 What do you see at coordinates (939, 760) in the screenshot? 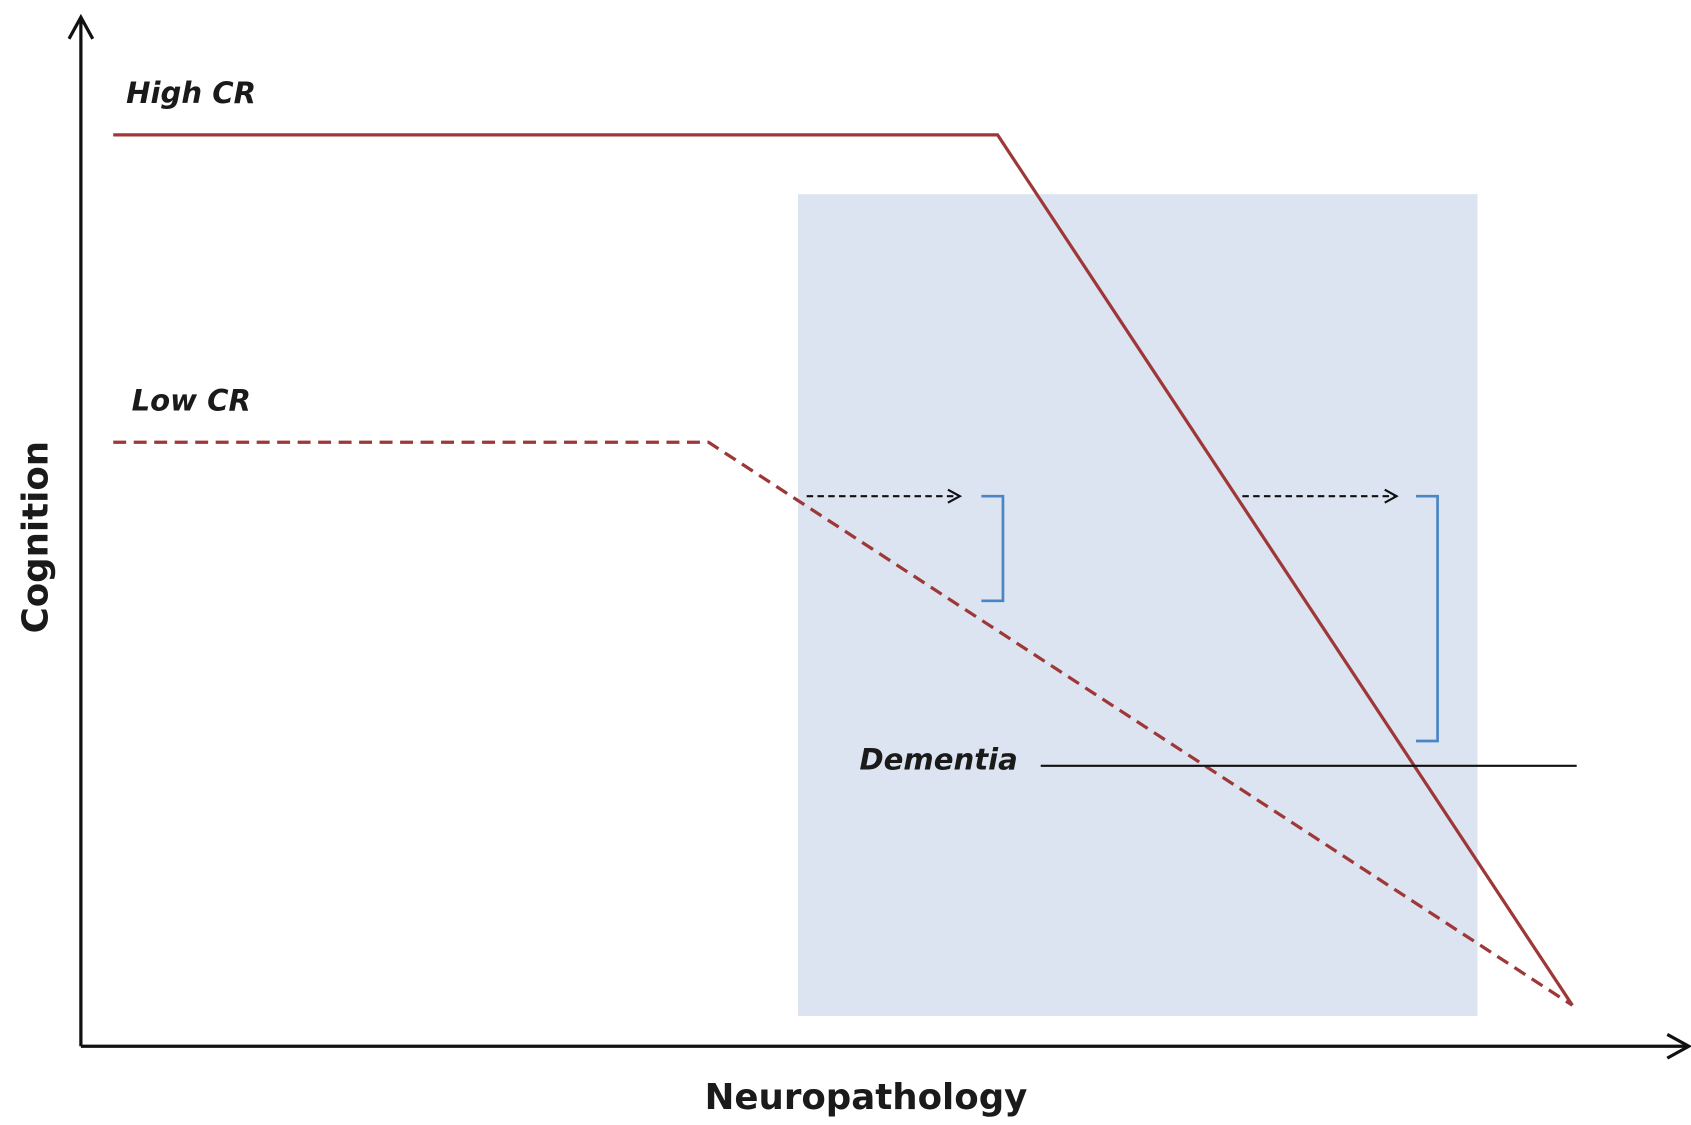
I see `dementia-label: Dementia` at bounding box center [939, 760].